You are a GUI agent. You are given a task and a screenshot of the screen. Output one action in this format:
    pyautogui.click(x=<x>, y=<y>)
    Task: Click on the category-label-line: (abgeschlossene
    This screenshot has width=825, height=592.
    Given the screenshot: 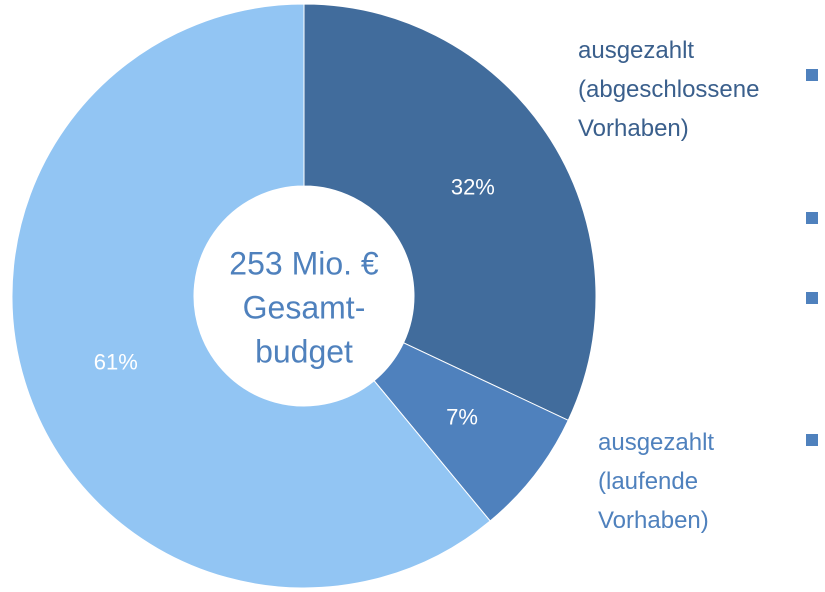 What is the action you would take?
    pyautogui.click(x=668, y=89)
    